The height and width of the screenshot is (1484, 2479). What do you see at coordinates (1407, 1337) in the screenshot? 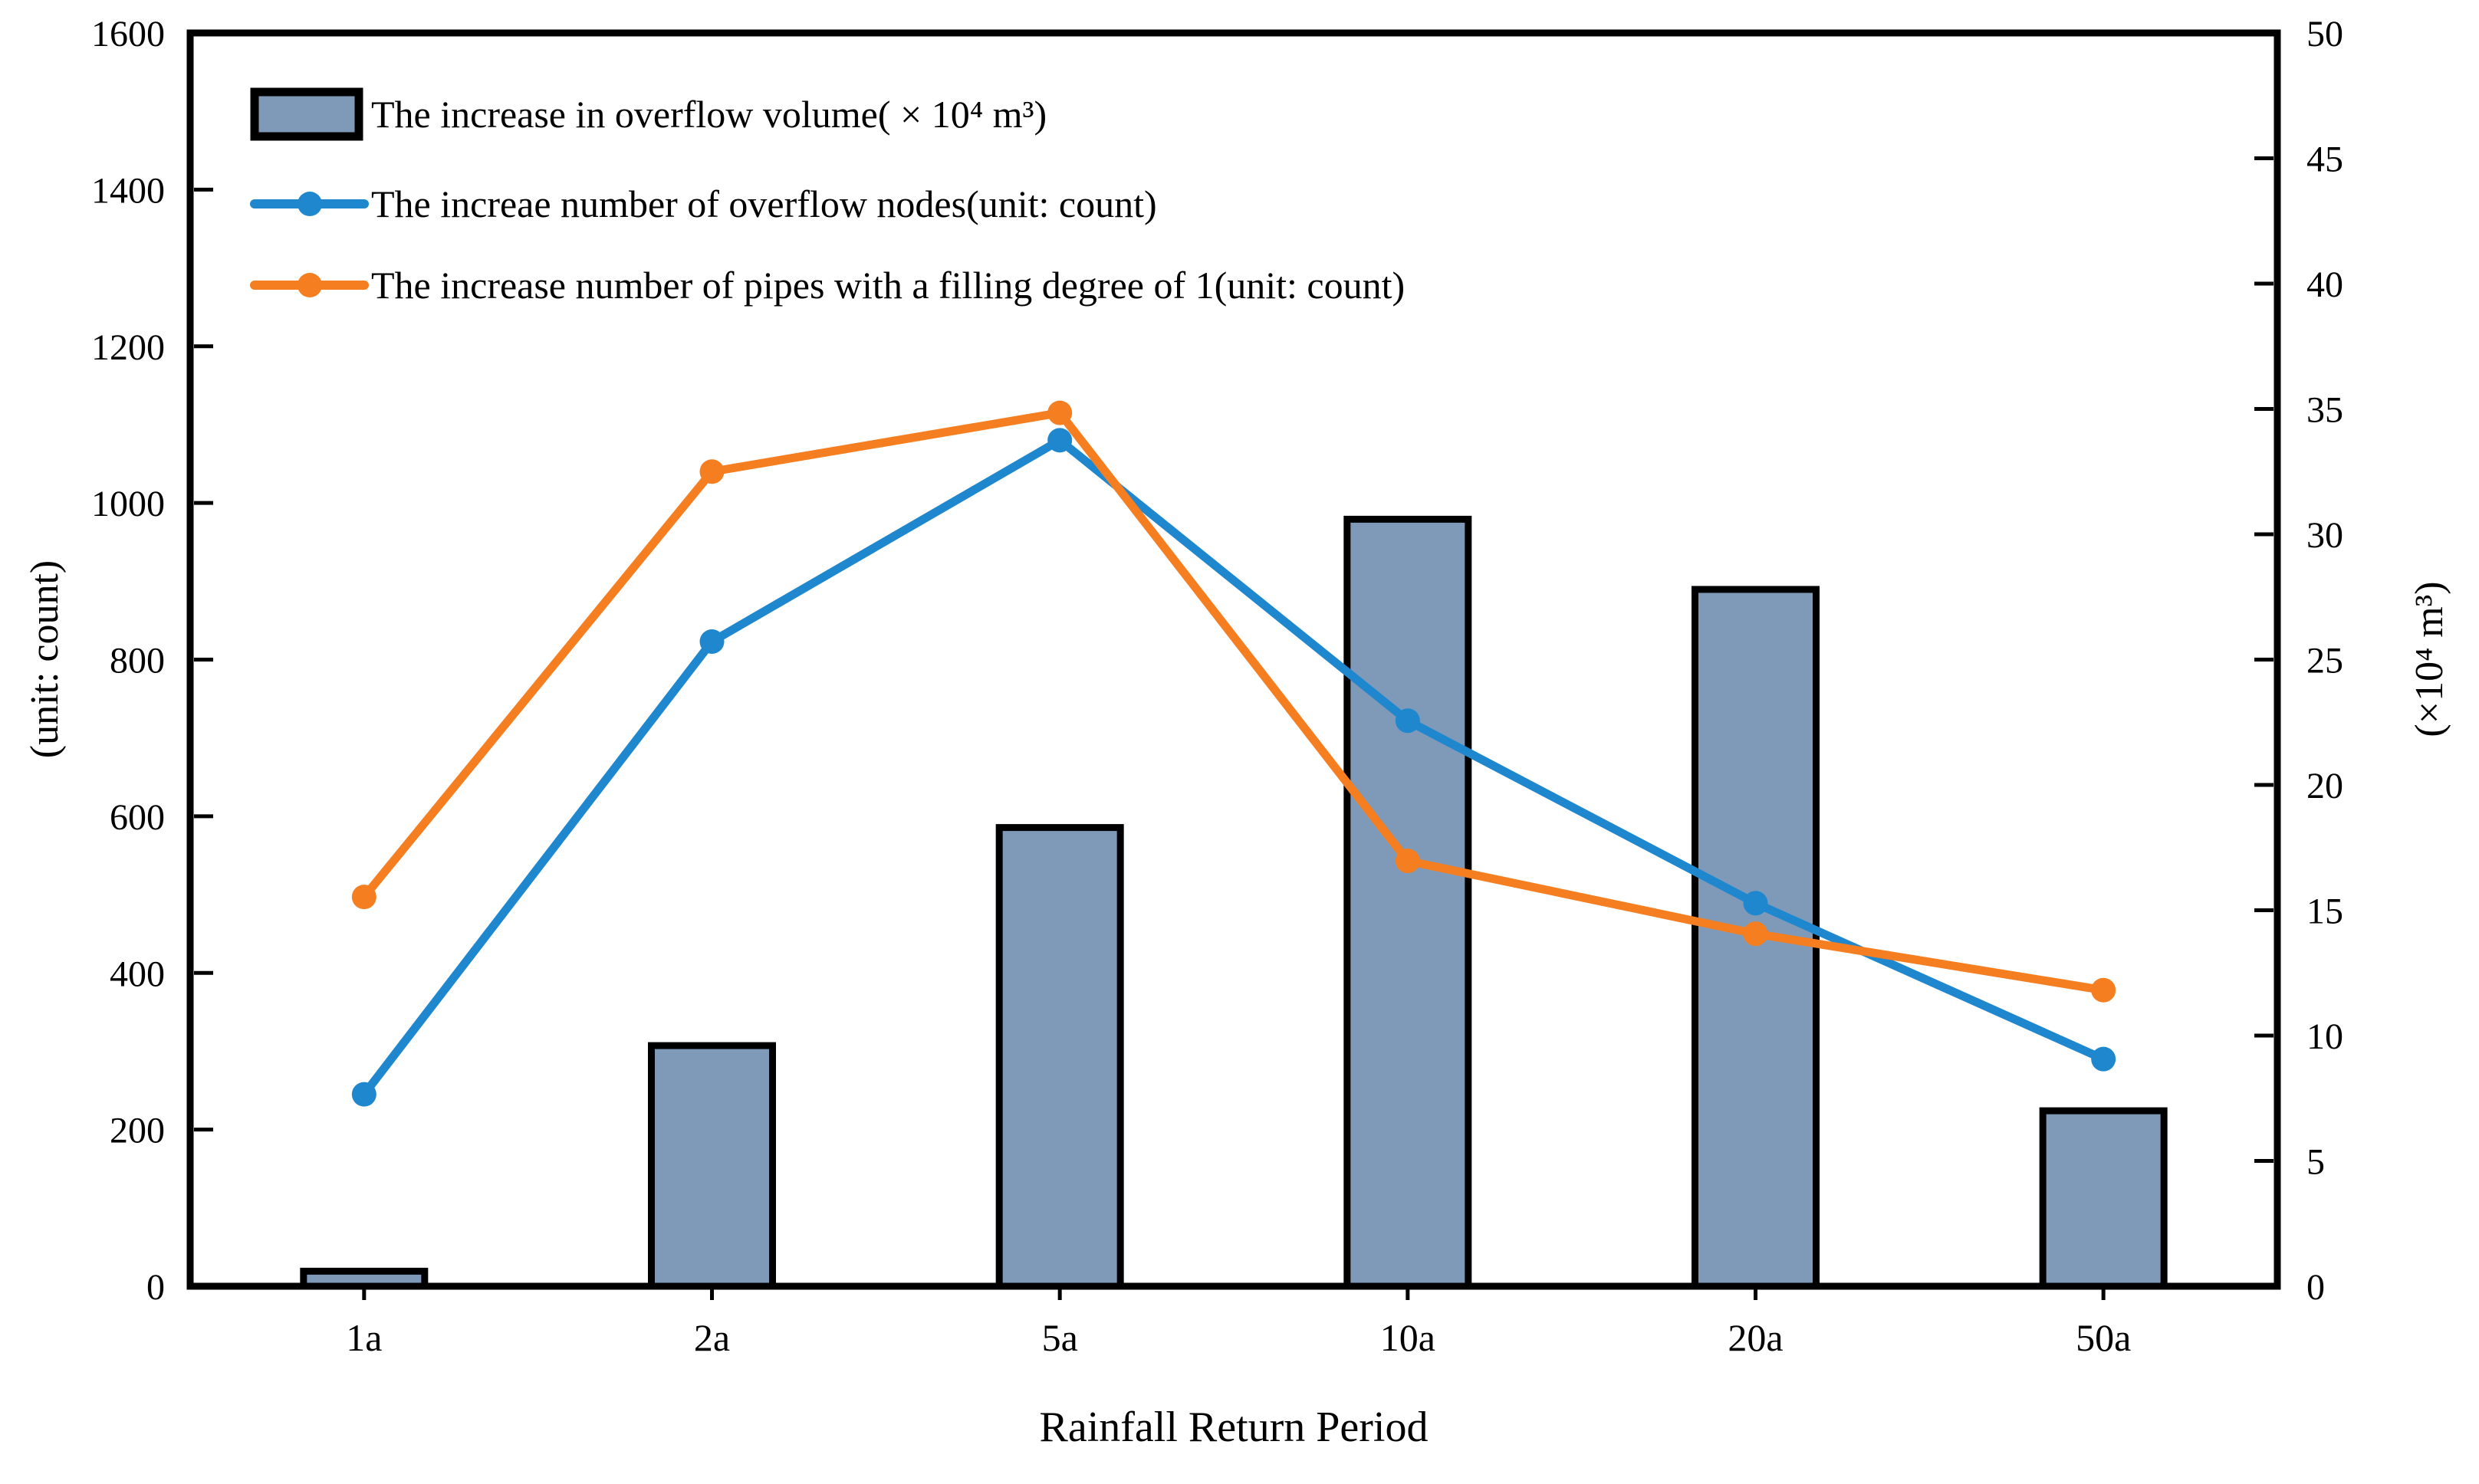
I see `x-axis-tick-label: 10a` at bounding box center [1407, 1337].